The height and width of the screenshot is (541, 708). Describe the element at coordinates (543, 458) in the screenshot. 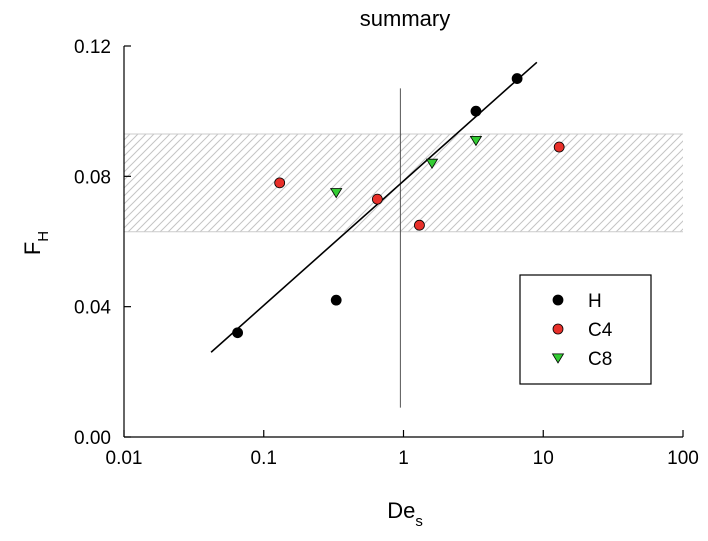

I see `x-tick-label-3: 10` at that location.